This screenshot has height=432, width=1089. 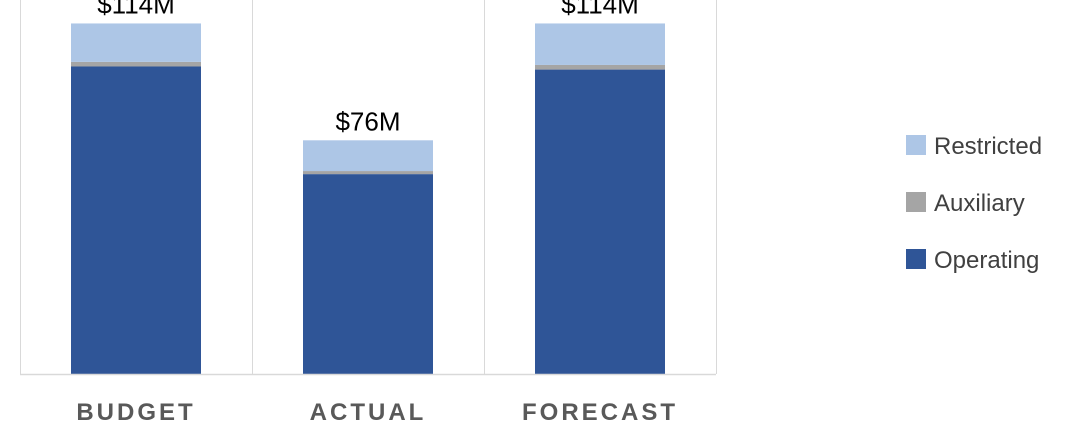 What do you see at coordinates (136, 42) in the screenshot?
I see `bar-segment-restricted-budget` at bounding box center [136, 42].